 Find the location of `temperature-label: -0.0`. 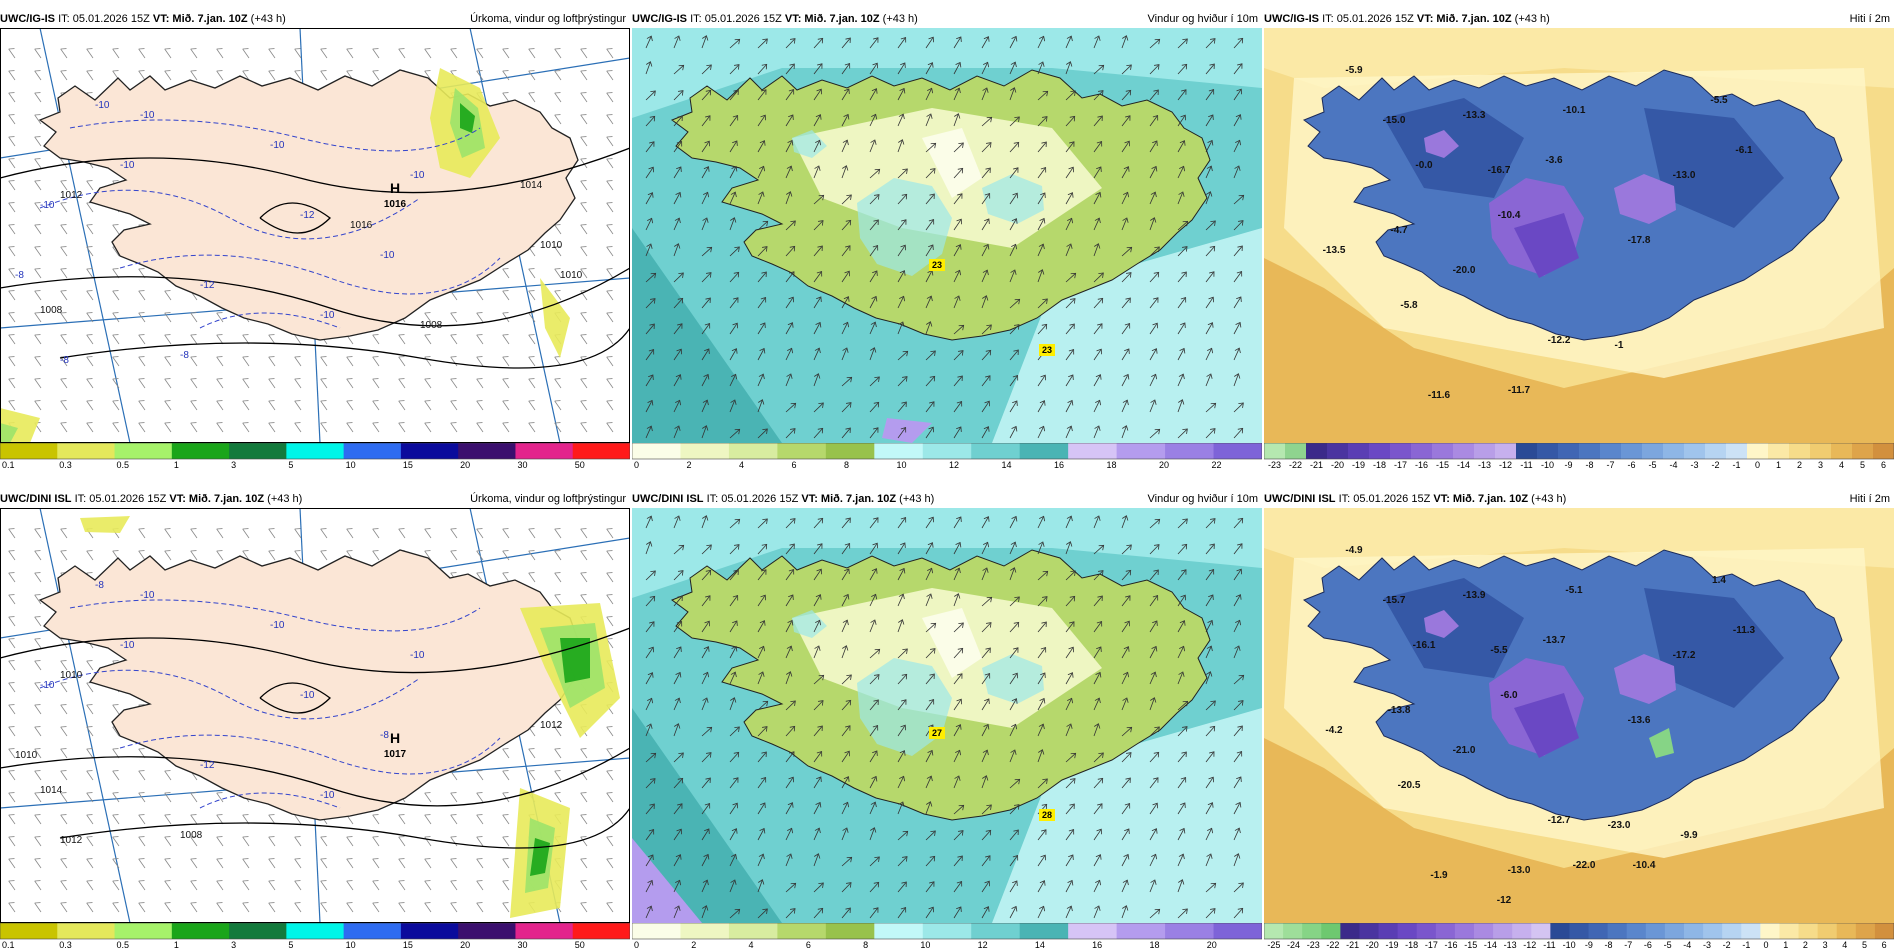

temperature-label: -0.0 is located at coordinates (1424, 165).